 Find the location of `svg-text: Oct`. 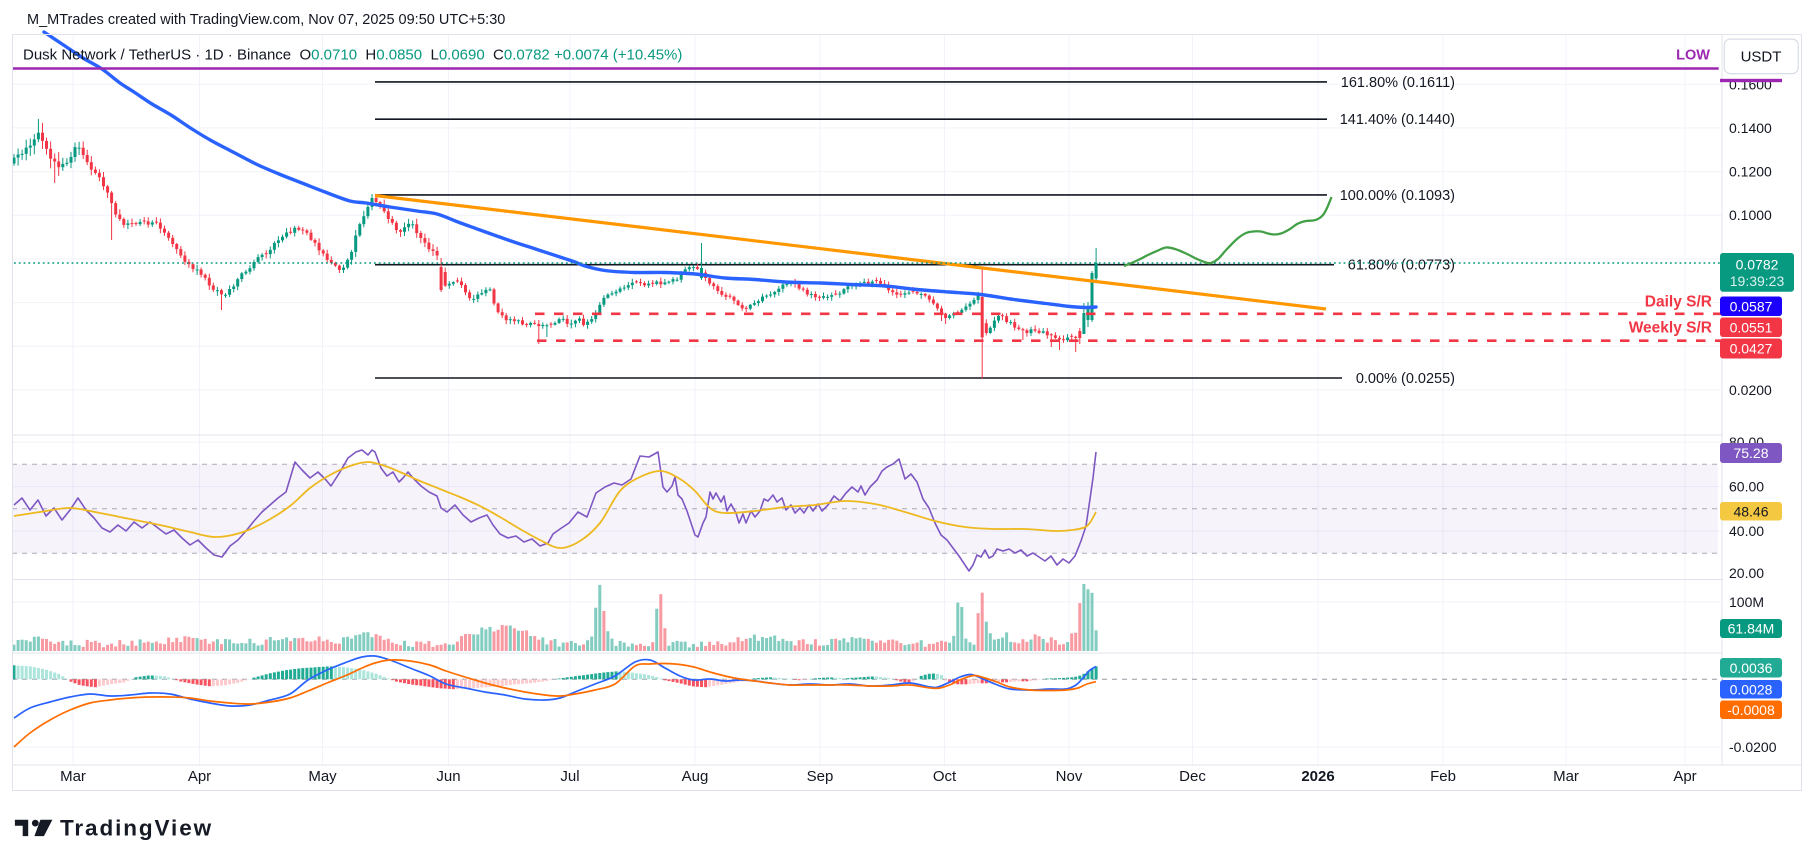

svg-text: Oct is located at coordinates (945, 776).